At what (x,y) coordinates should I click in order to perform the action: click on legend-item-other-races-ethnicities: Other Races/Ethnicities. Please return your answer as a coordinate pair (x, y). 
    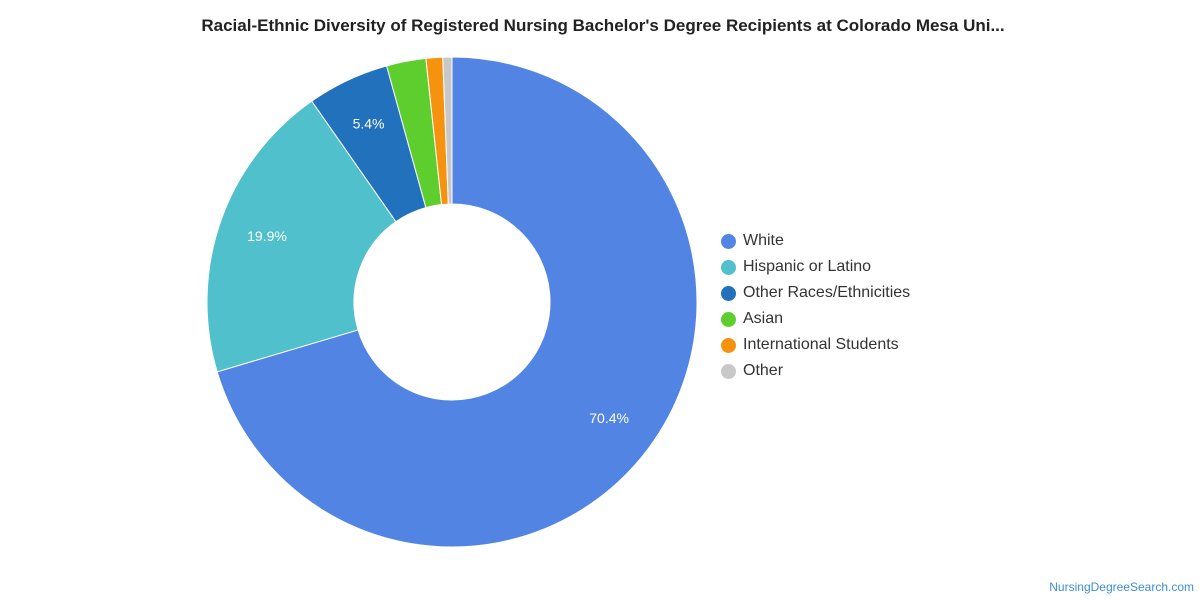
    Looking at the image, I should click on (815, 293).